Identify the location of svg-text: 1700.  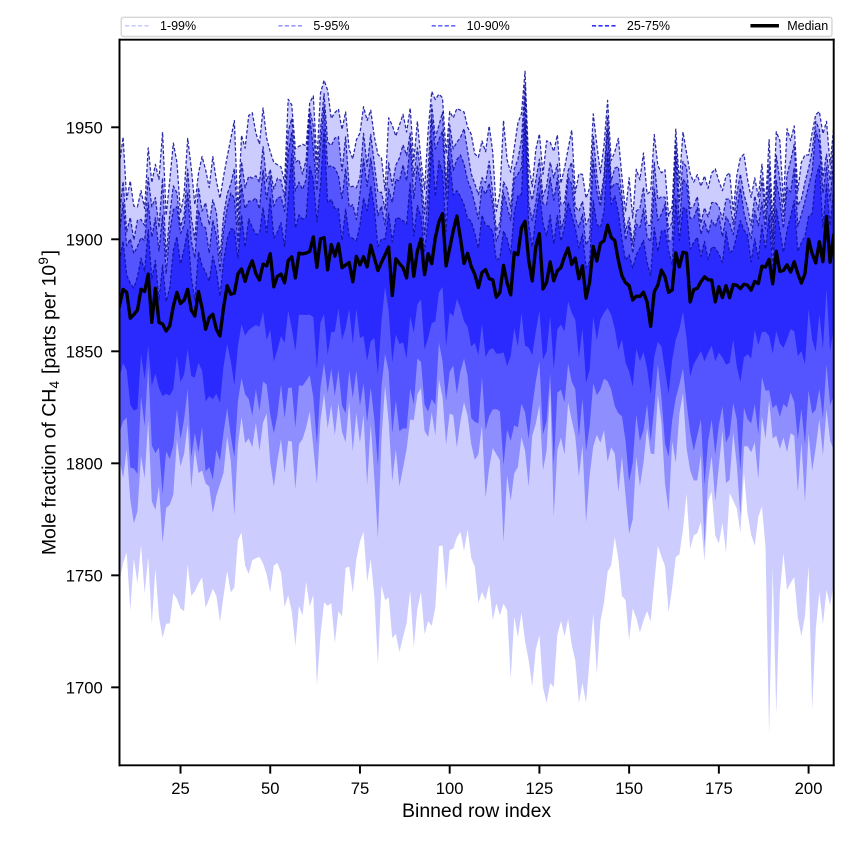
(84, 687).